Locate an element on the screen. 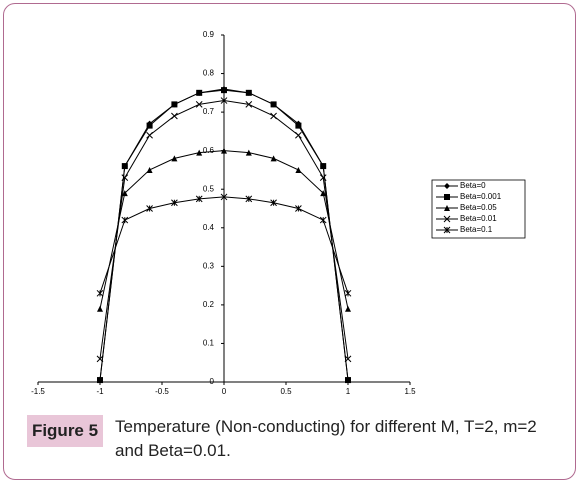  x-tick-label: 0 is located at coordinates (224, 391).